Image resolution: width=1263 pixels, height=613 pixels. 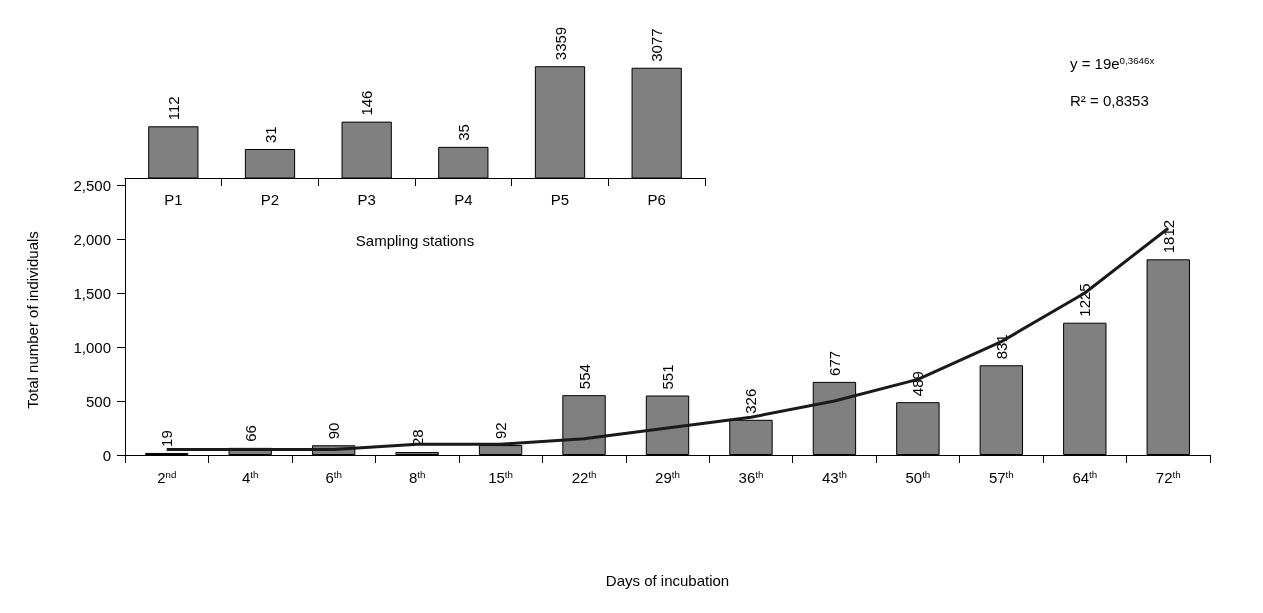 I want to click on data-label: 1812, so click(x=1168, y=236).